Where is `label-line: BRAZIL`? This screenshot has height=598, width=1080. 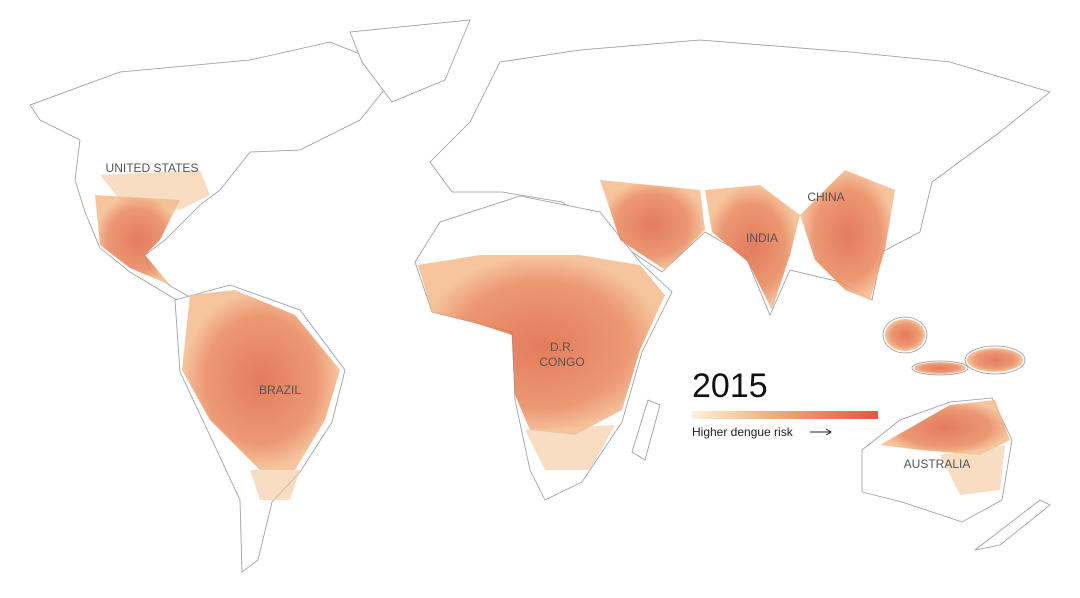 label-line: BRAZIL is located at coordinates (280, 390).